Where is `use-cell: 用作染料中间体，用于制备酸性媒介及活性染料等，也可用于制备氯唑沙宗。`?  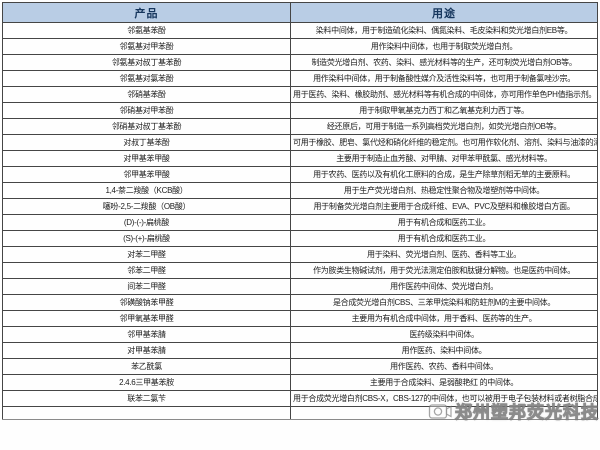 use-cell: 用作染料中间体，用于制备酸性媒介及活性染料等，也可用于制备氯唑沙宗。 is located at coordinates (444, 78).